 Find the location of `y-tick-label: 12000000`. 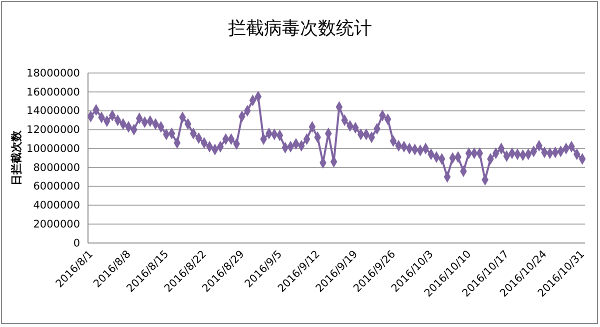

y-tick-label: 12000000 is located at coordinates (53, 130).